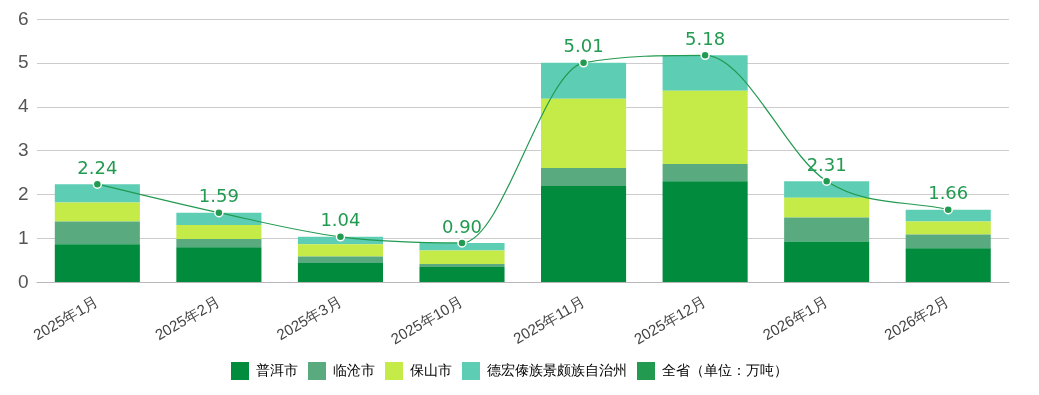  What do you see at coordinates (705, 39) in the screenshot?
I see `data-label: 5.18` at bounding box center [705, 39].